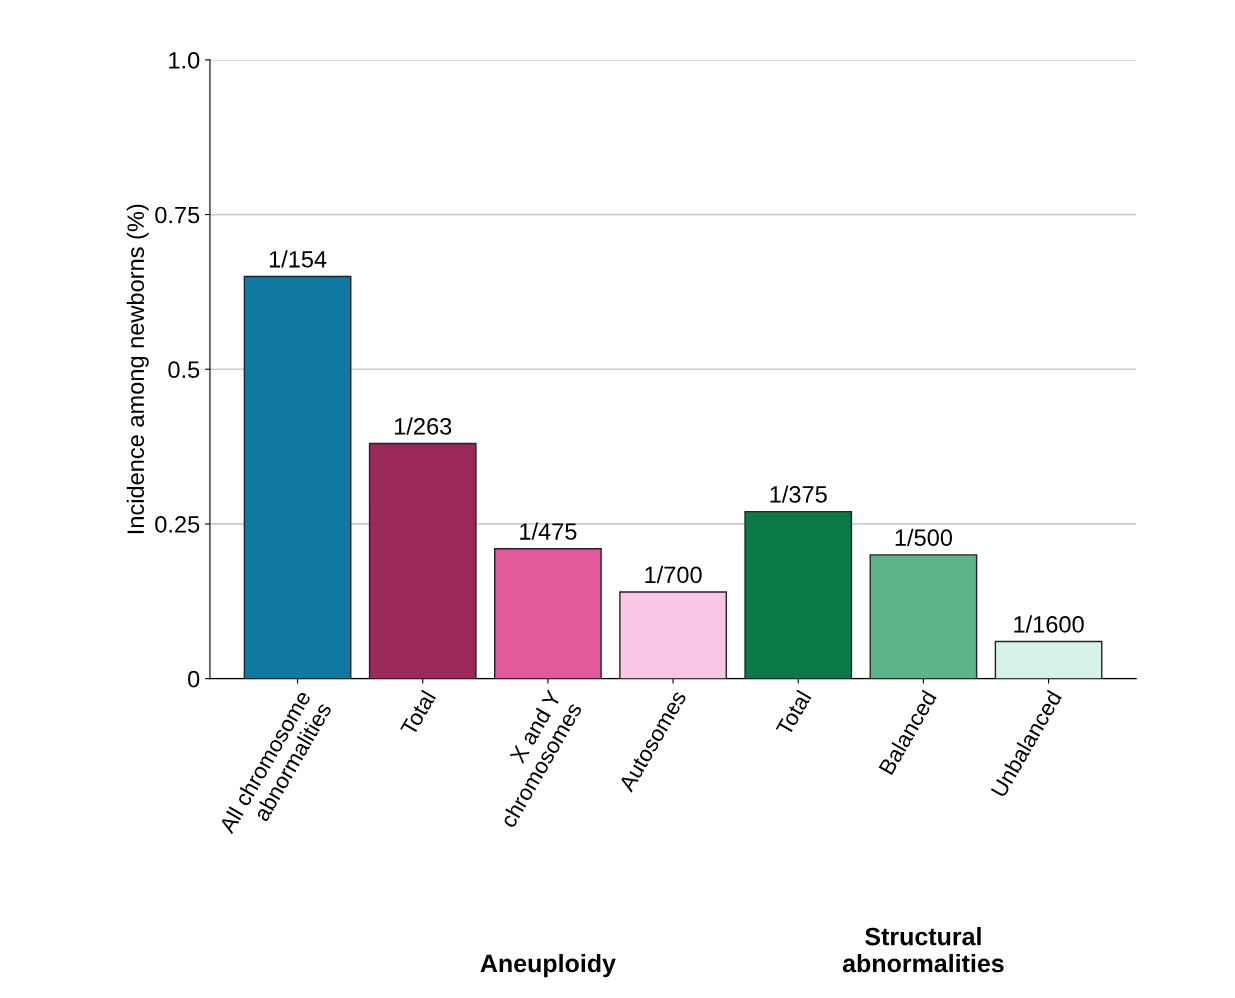 Image resolution: width=1235 pixels, height=998 pixels. I want to click on y-tick-label: 0.5, so click(184, 370).